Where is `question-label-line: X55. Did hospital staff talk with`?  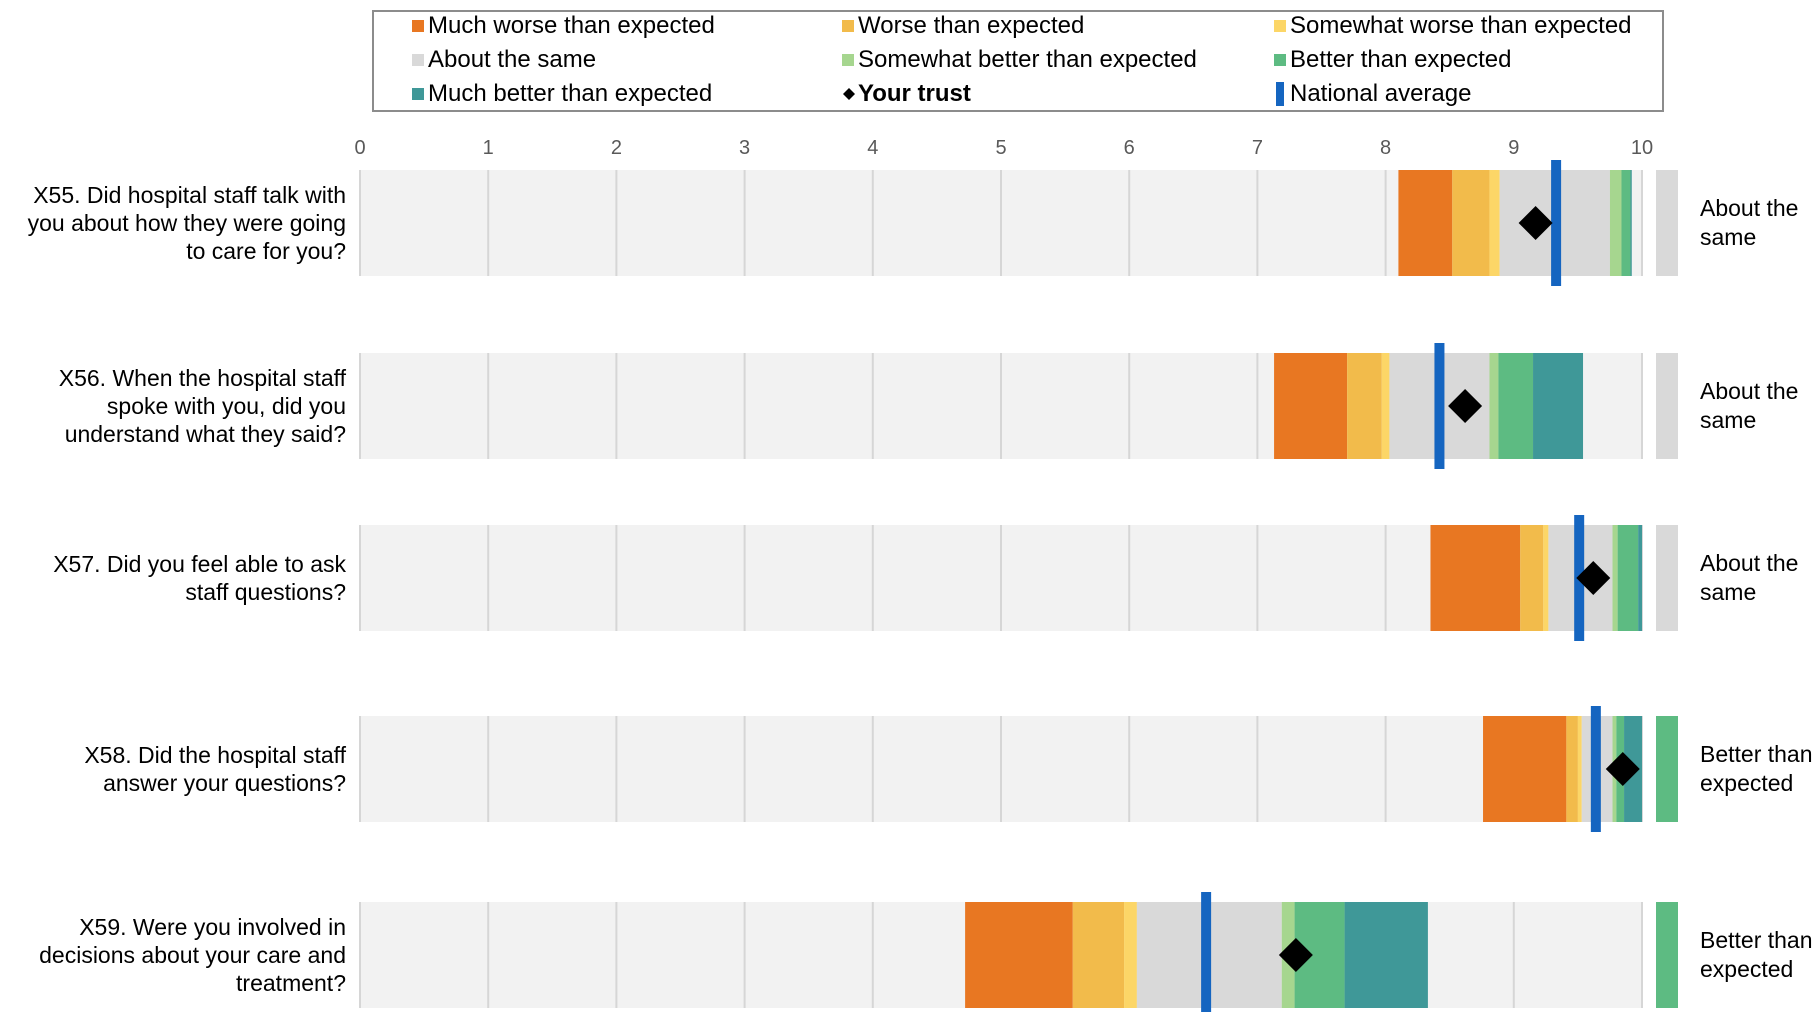
question-label-line: X55. Did hospital staff talk with is located at coordinates (189, 195).